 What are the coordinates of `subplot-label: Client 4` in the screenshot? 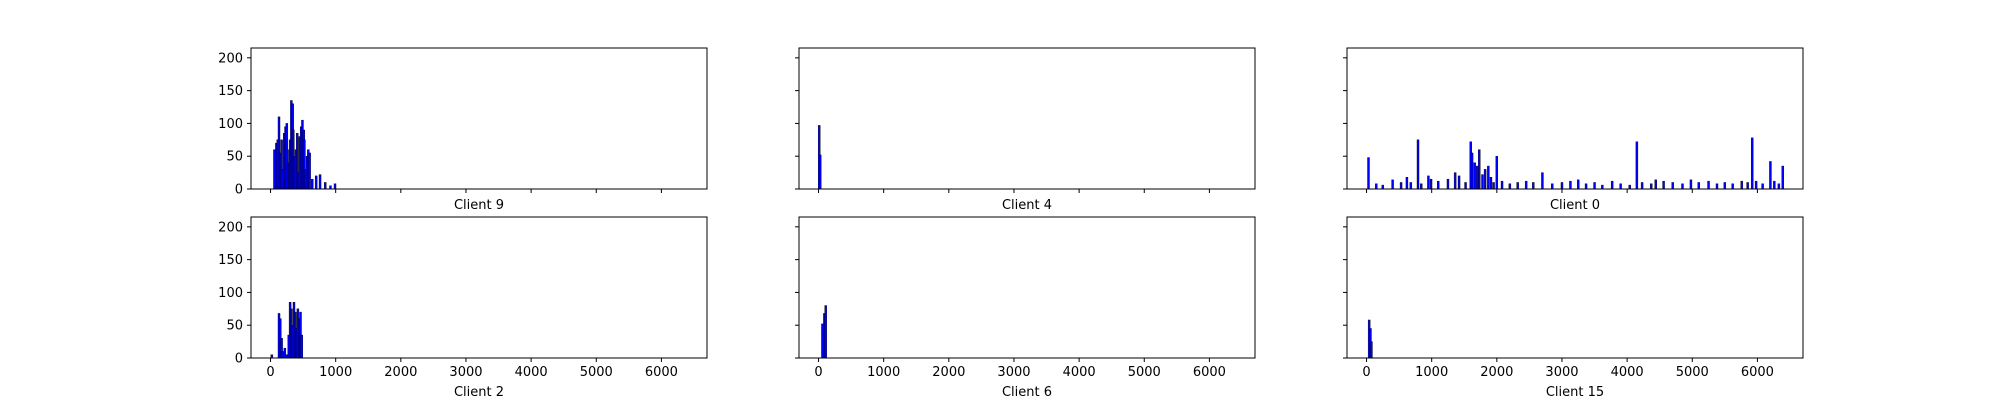 It's located at (1027, 205).